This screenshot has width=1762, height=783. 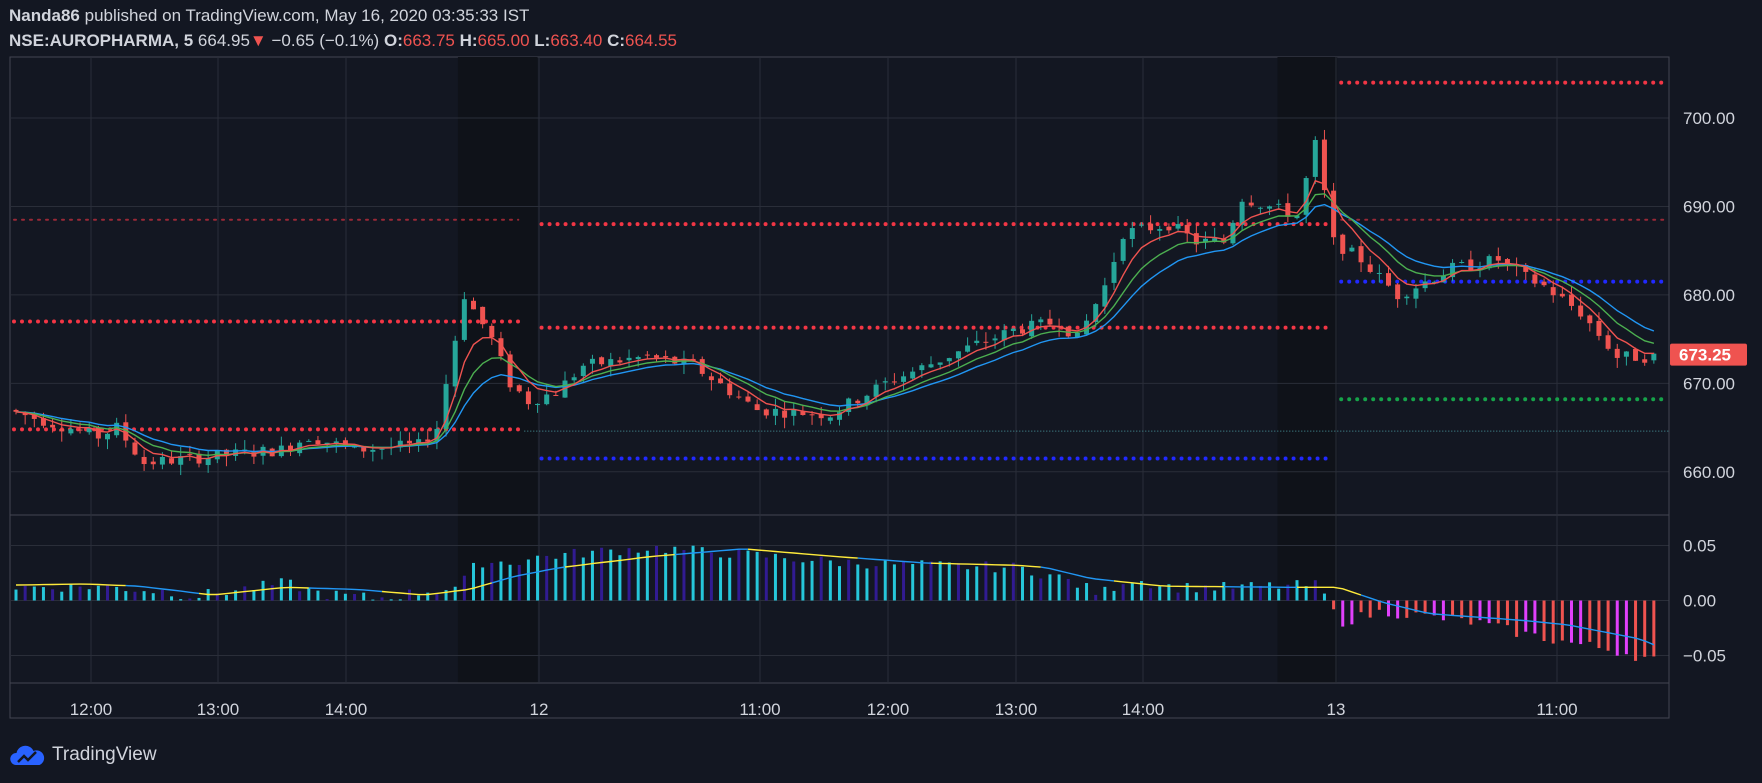 I want to click on time-tick-label: 14:00, so click(x=346, y=709).